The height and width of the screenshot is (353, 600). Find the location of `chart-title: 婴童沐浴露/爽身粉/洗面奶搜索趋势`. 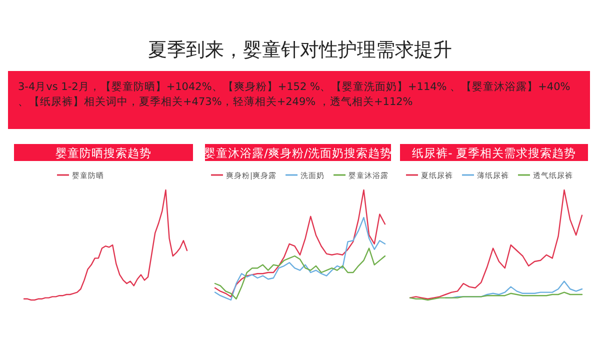

chart-title: 婴童沐浴露/爽身粉/洗面奶搜索趋势 is located at coordinates (298, 153).